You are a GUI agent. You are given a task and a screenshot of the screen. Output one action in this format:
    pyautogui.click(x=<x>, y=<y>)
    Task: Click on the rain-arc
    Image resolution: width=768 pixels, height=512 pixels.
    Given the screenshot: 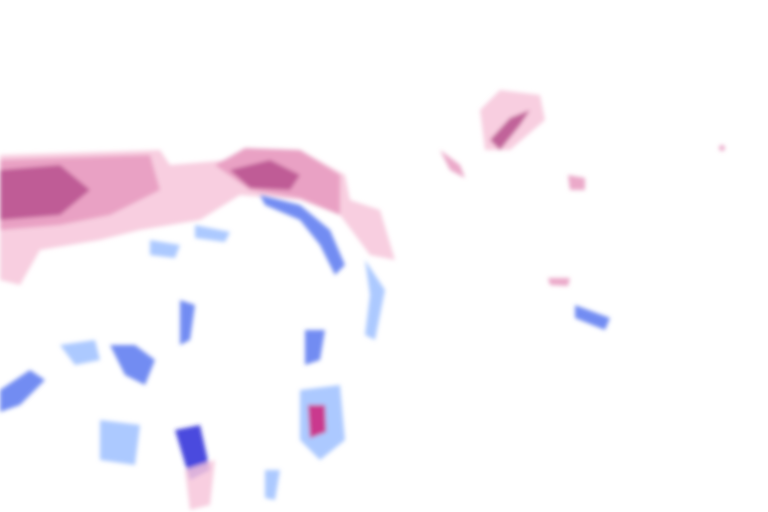 What is the action you would take?
    pyautogui.click(x=267, y=267)
    